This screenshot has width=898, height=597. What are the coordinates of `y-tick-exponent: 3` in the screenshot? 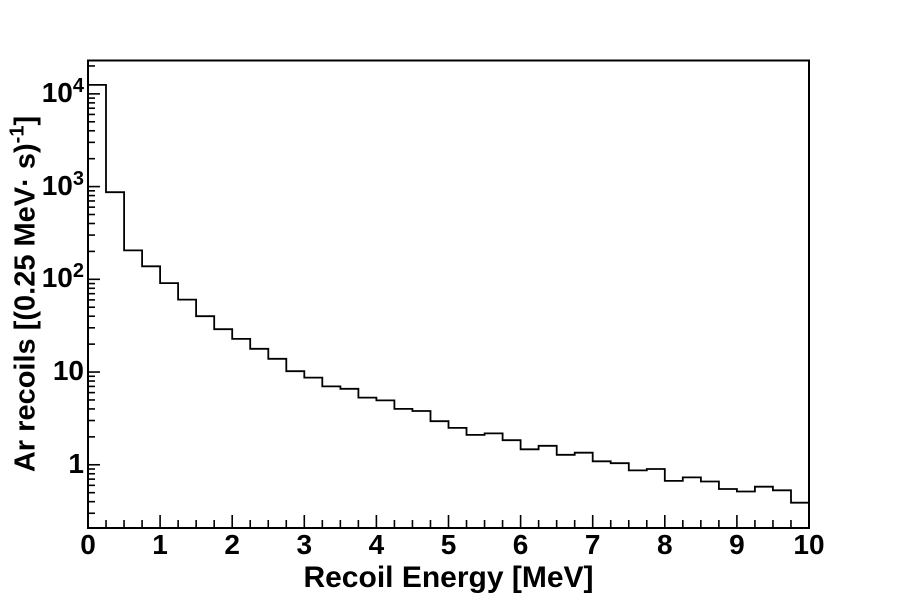 It's located at (78, 178).